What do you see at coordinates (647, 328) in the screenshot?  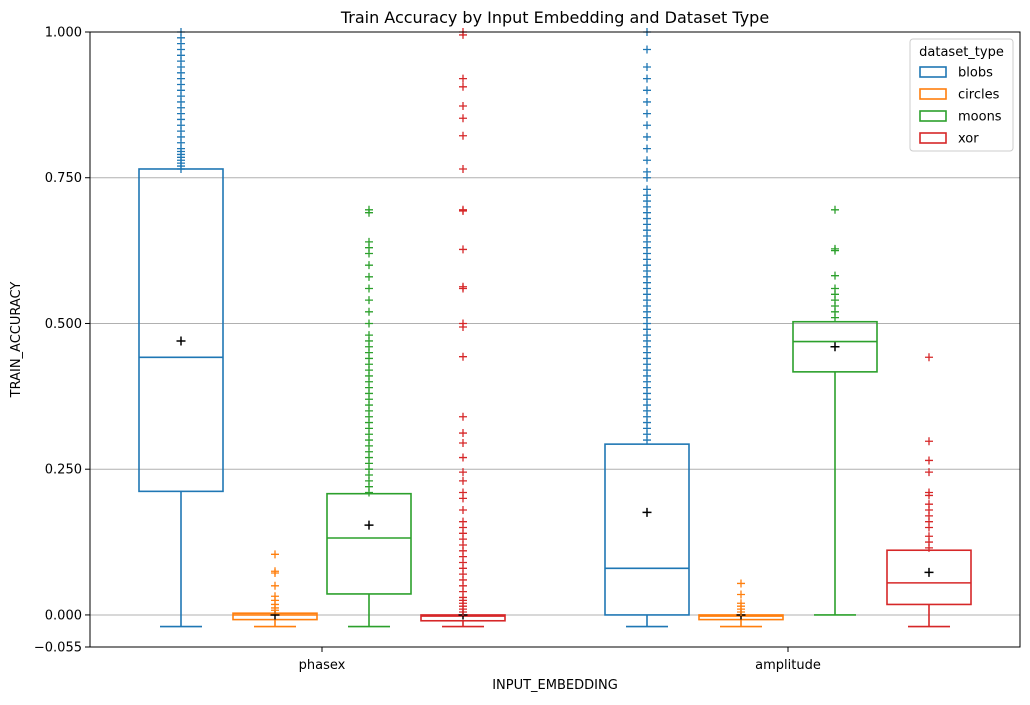 I see `box-blobs-amplitude` at bounding box center [647, 328].